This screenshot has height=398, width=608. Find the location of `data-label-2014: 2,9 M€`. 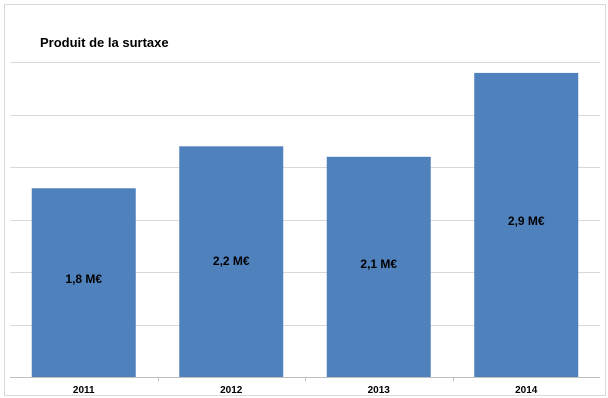

data-label-2014: 2,9 M€ is located at coordinates (526, 221).